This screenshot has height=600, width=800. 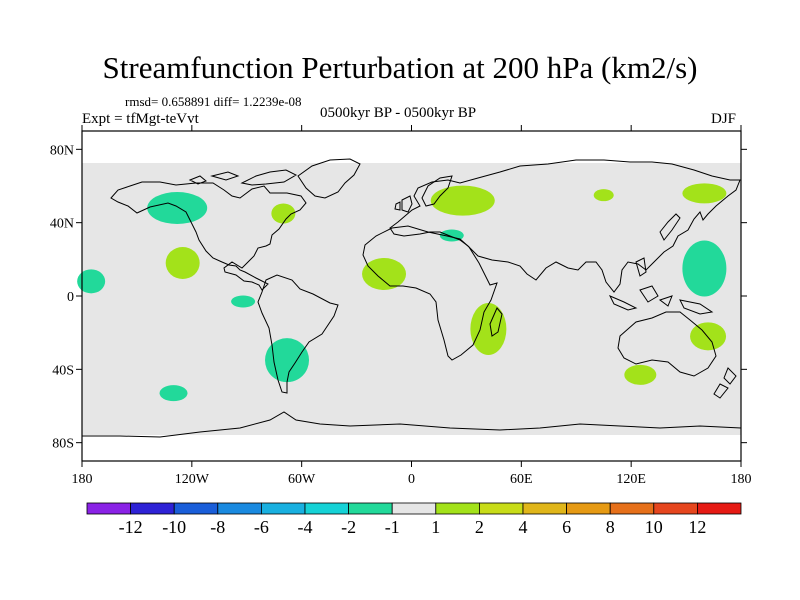 I want to click on coastline-australia, so click(x=667, y=344).